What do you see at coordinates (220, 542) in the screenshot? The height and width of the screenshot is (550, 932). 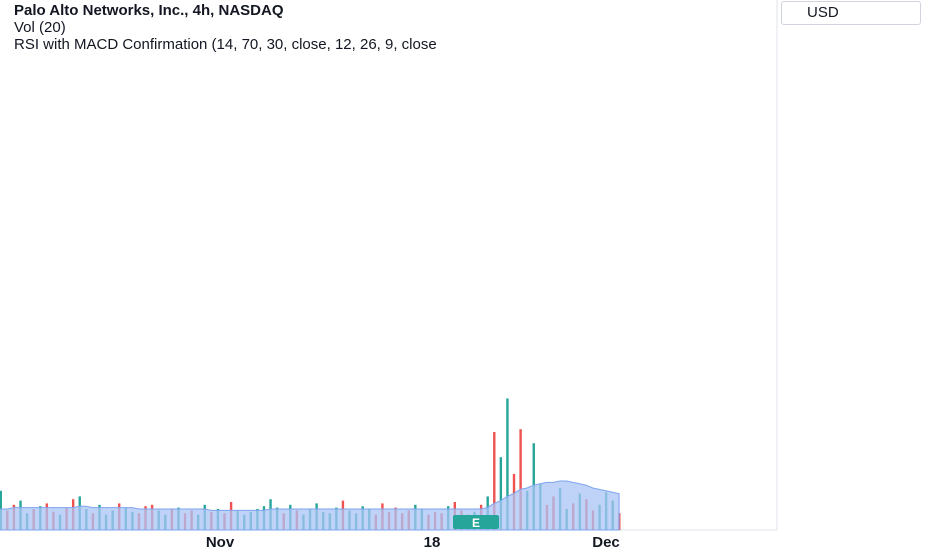 I see `x-tick-label: Nov` at bounding box center [220, 542].